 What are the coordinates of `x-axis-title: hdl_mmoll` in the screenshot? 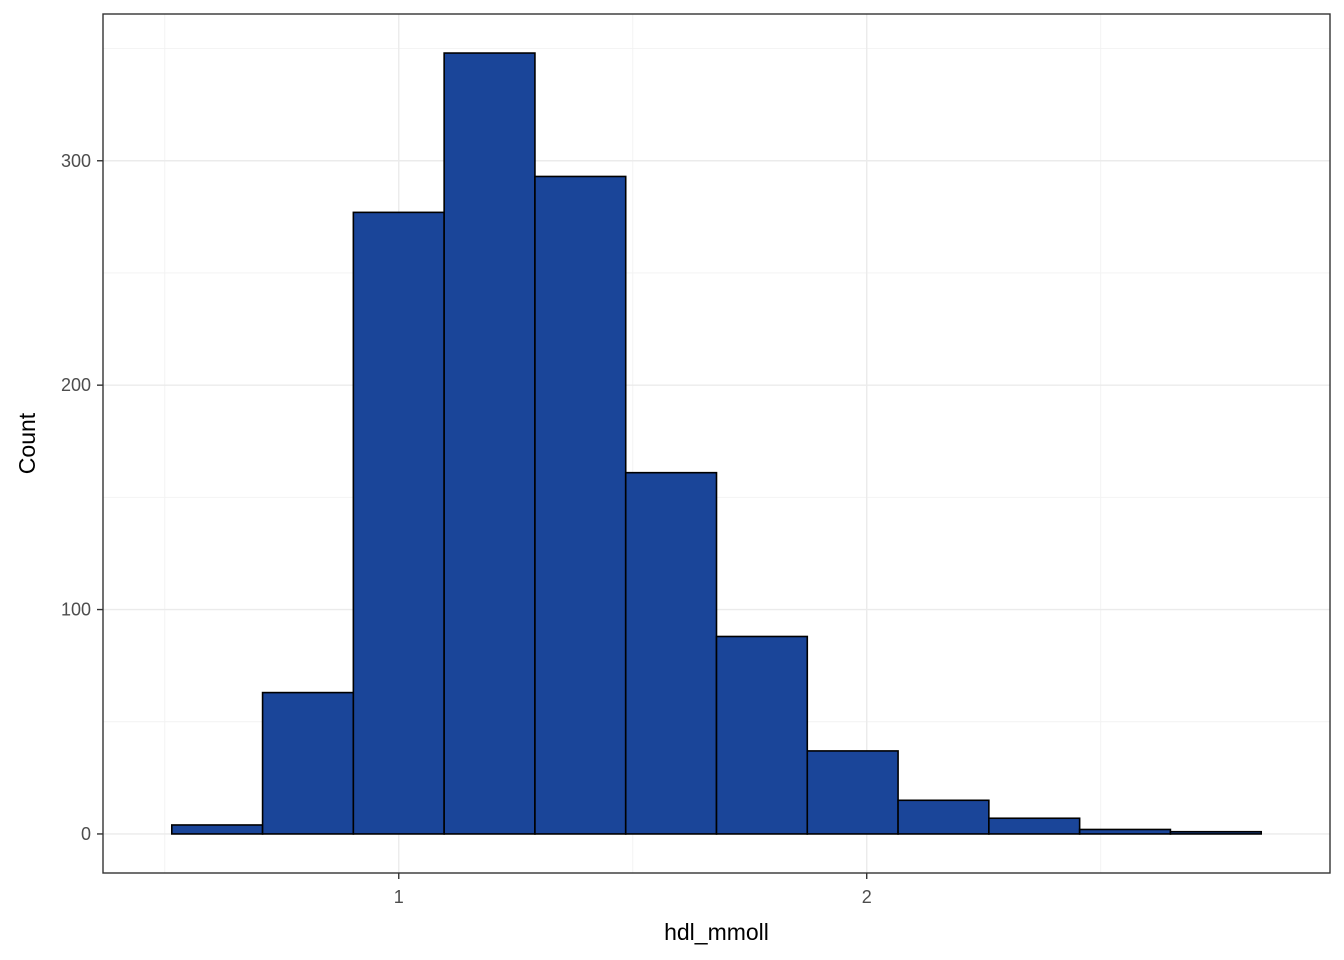 It's located at (716, 932).